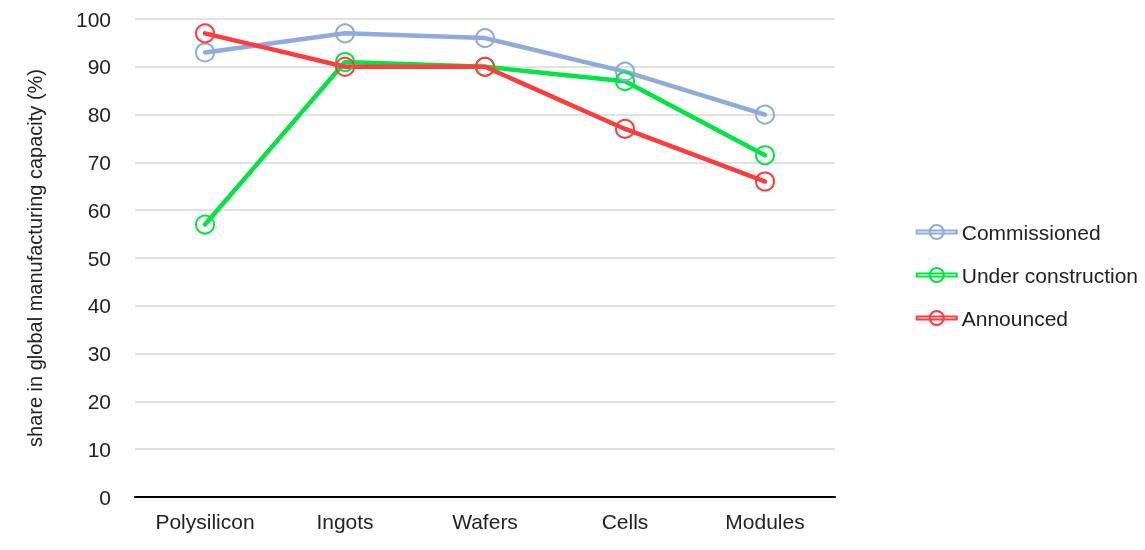 The width and height of the screenshot is (1145, 550). I want to click on legend-label: Announced, so click(1015, 318).